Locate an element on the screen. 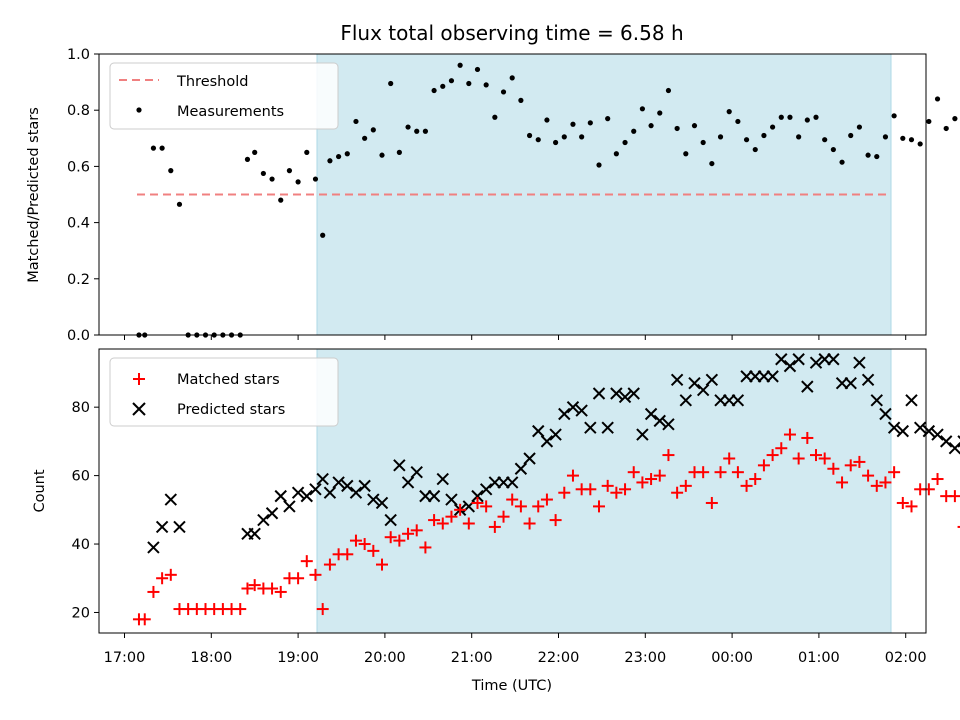  legend-matched-swatch is located at coordinates (139, 379).